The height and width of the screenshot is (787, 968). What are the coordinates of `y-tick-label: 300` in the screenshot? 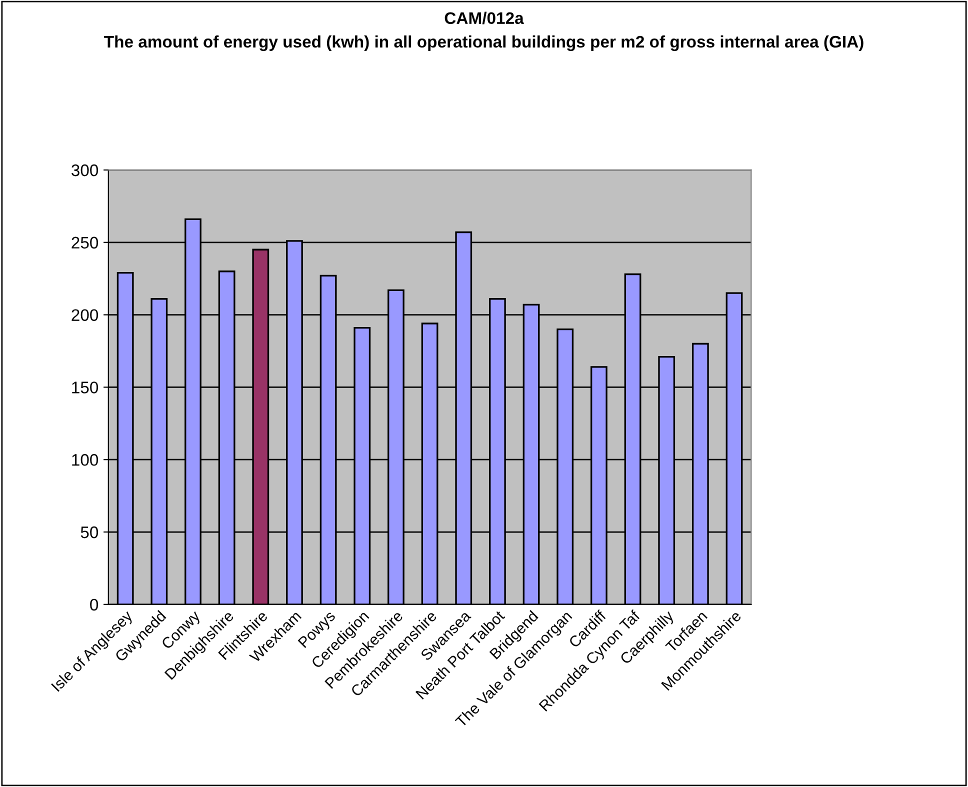 It's located at (85, 170).